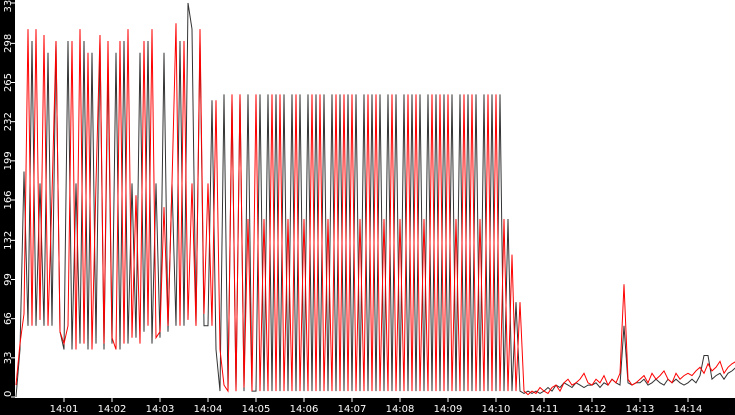 The height and width of the screenshot is (415, 735). What do you see at coordinates (256, 409) in the screenshot?
I see `x-tick-label: 14:05` at bounding box center [256, 409].